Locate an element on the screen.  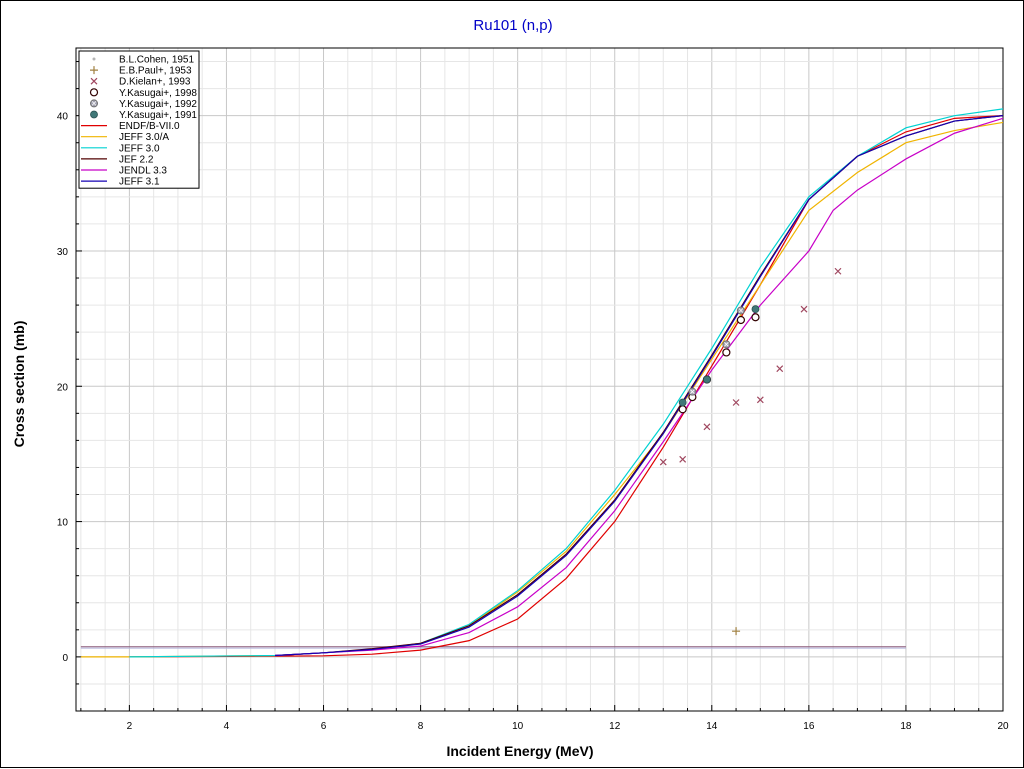
y-tick-label: 20 is located at coordinates (63, 387).